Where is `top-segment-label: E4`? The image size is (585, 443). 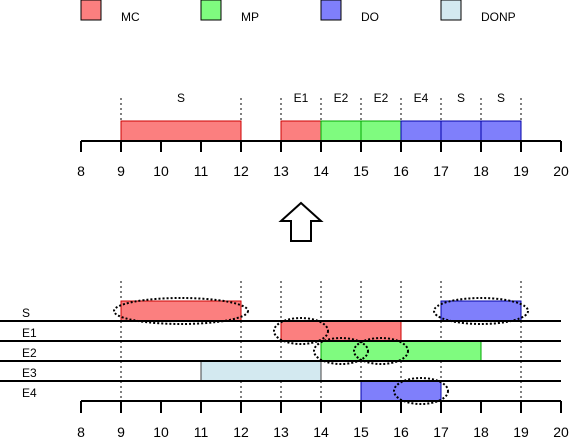 top-segment-label: E4 is located at coordinates (421, 98).